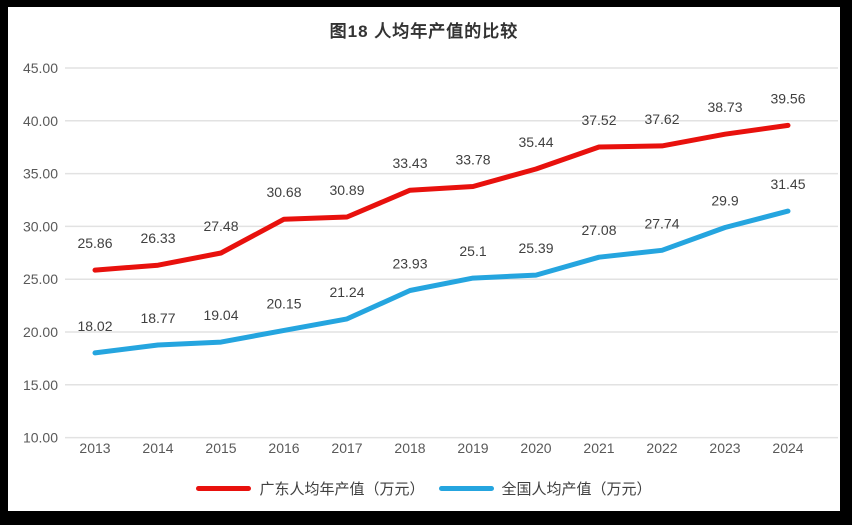 This screenshot has width=852, height=525. Describe the element at coordinates (157, 238) in the screenshot. I see `data-label: 26.33` at that location.